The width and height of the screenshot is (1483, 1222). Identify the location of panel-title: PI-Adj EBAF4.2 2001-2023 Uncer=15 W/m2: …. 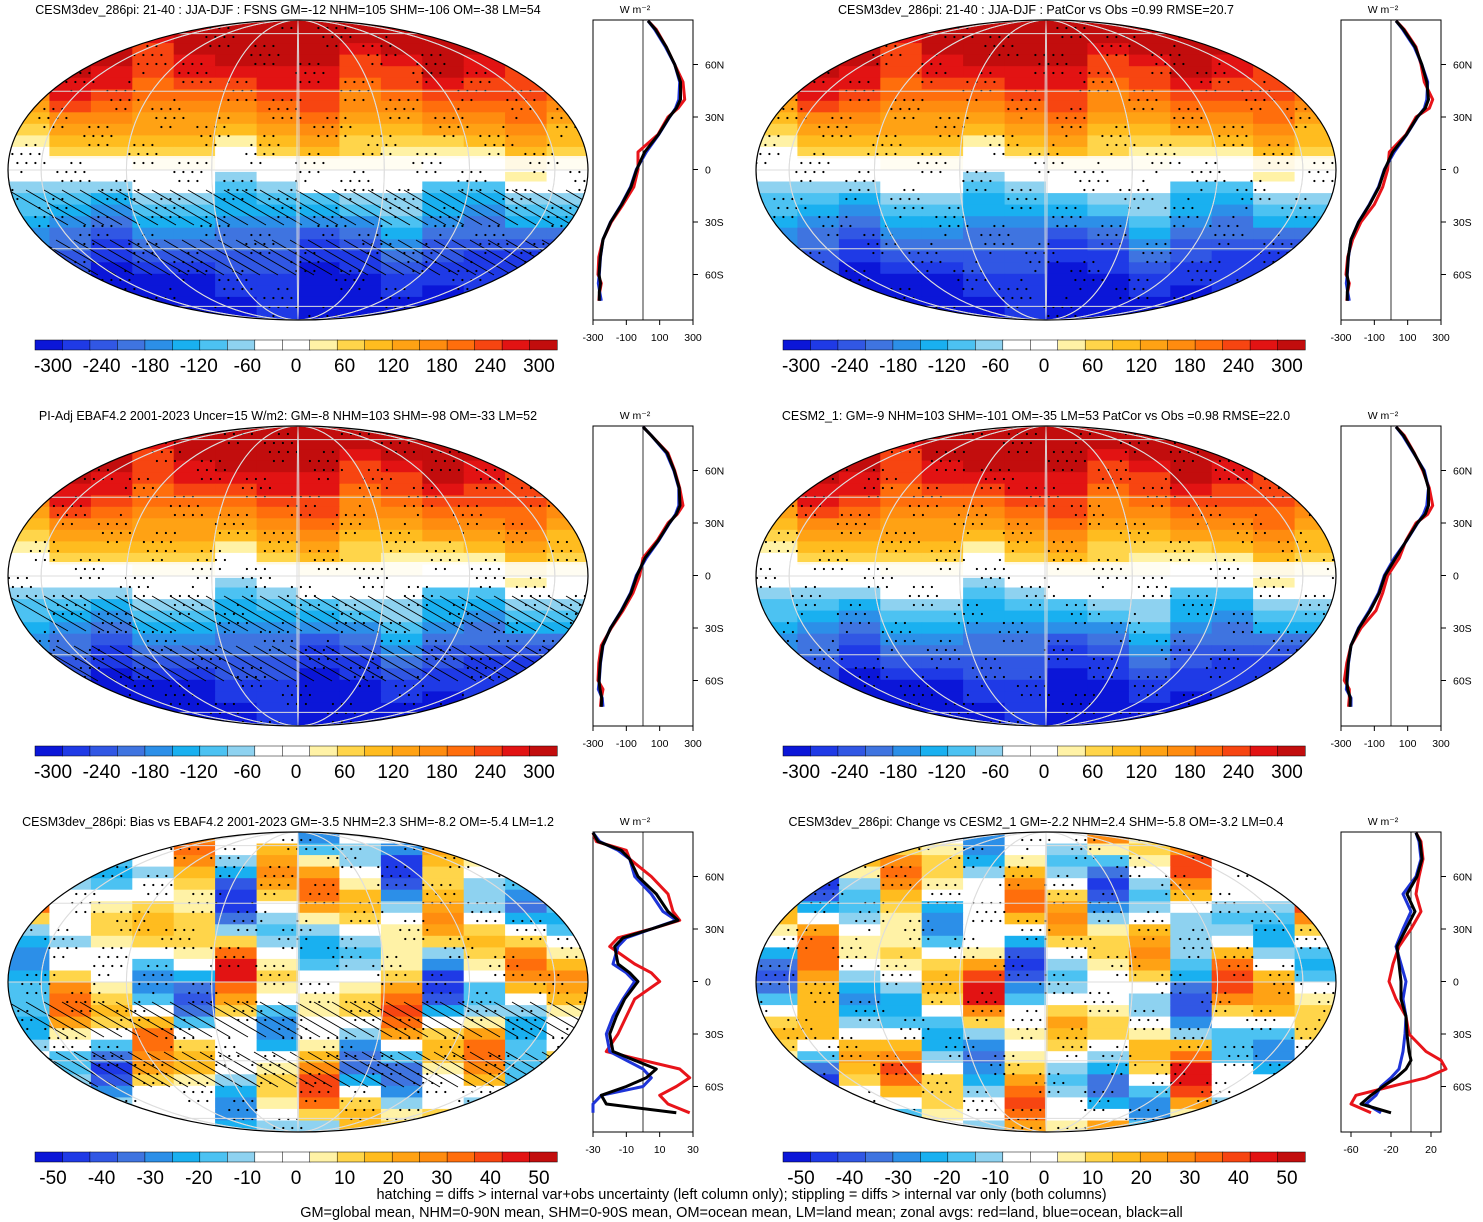
(288, 416).